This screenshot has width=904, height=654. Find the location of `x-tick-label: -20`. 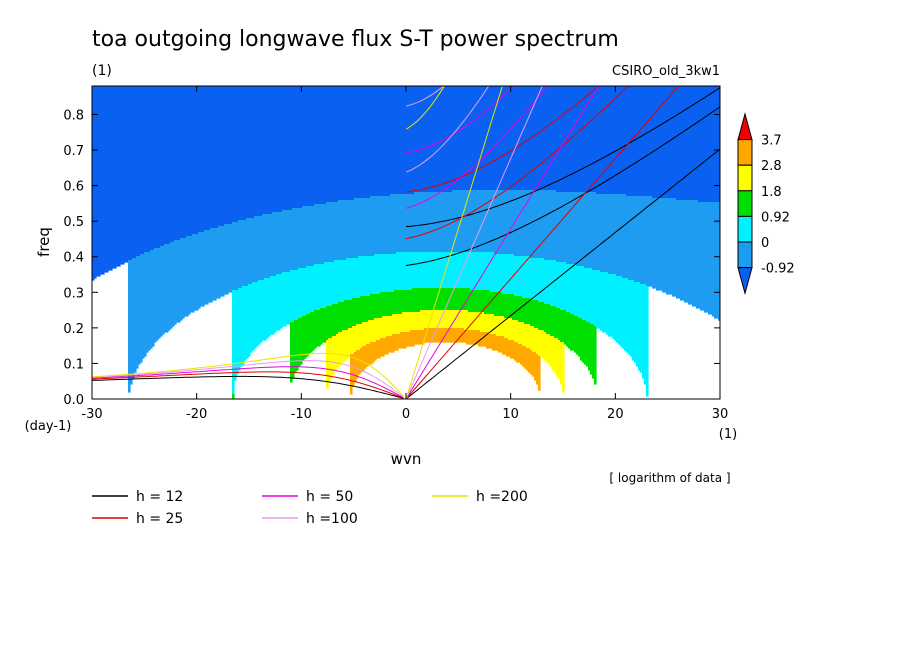

x-tick-label: -20 is located at coordinates (196, 414).